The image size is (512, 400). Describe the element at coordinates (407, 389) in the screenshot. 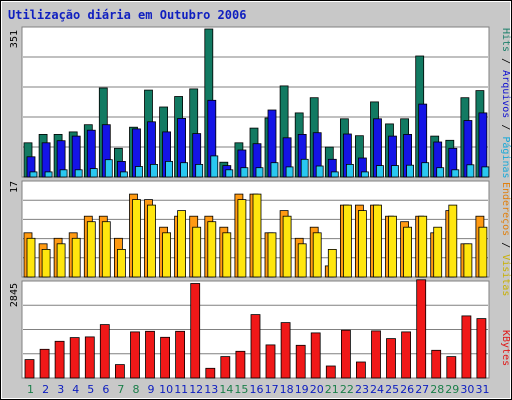

I see `day-label-26: 26` at that location.